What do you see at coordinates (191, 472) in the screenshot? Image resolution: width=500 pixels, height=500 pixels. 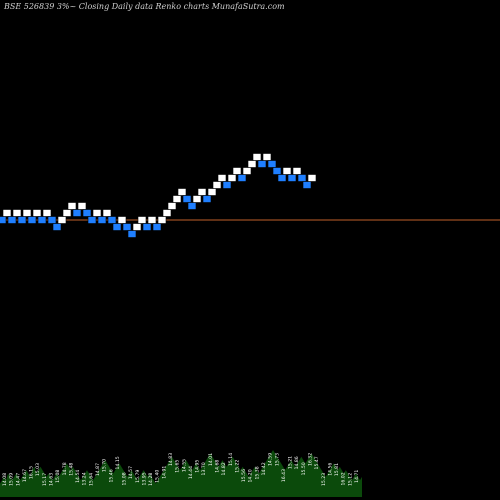 I see `price-label: 14.44` at bounding box center [191, 472].